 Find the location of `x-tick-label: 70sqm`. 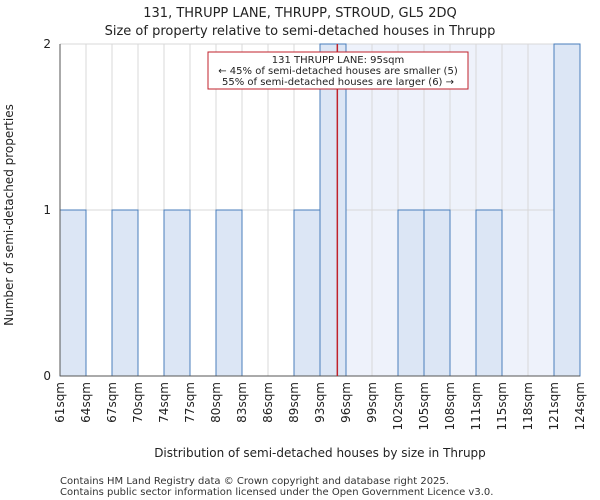

x-tick-label: 70sqm is located at coordinates (138, 402).